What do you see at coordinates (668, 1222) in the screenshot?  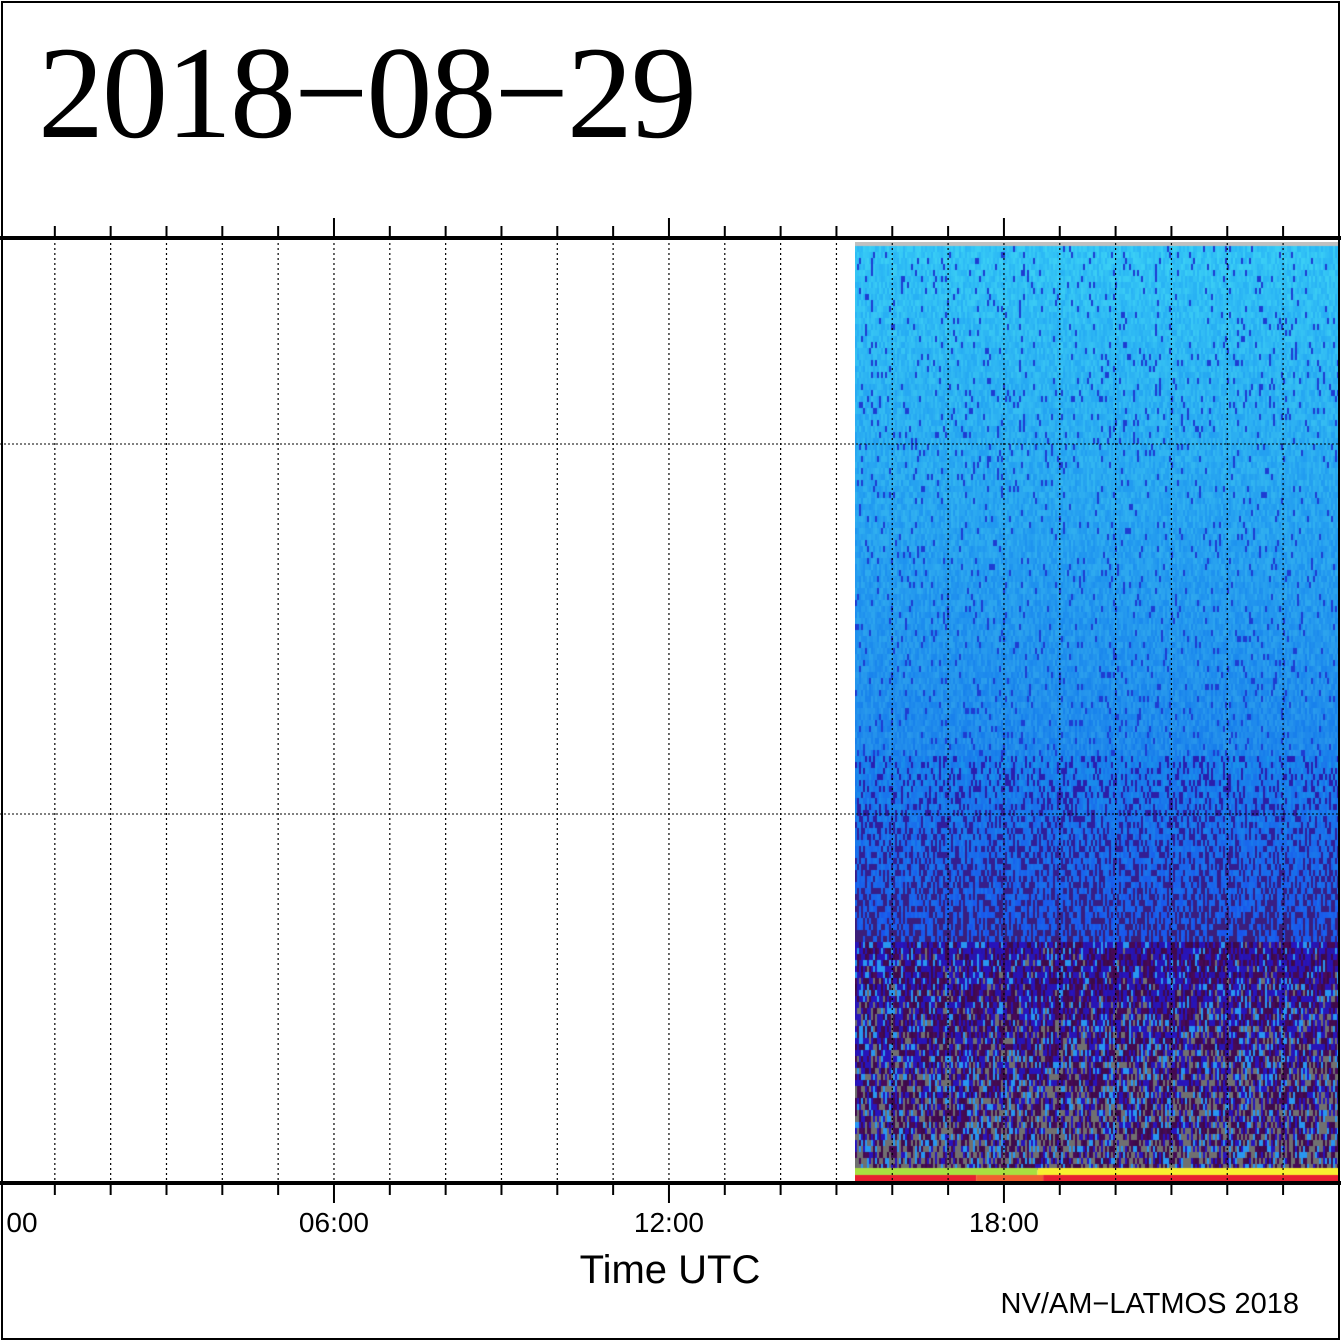 I see `x-tick-label: 12:00` at bounding box center [668, 1222].